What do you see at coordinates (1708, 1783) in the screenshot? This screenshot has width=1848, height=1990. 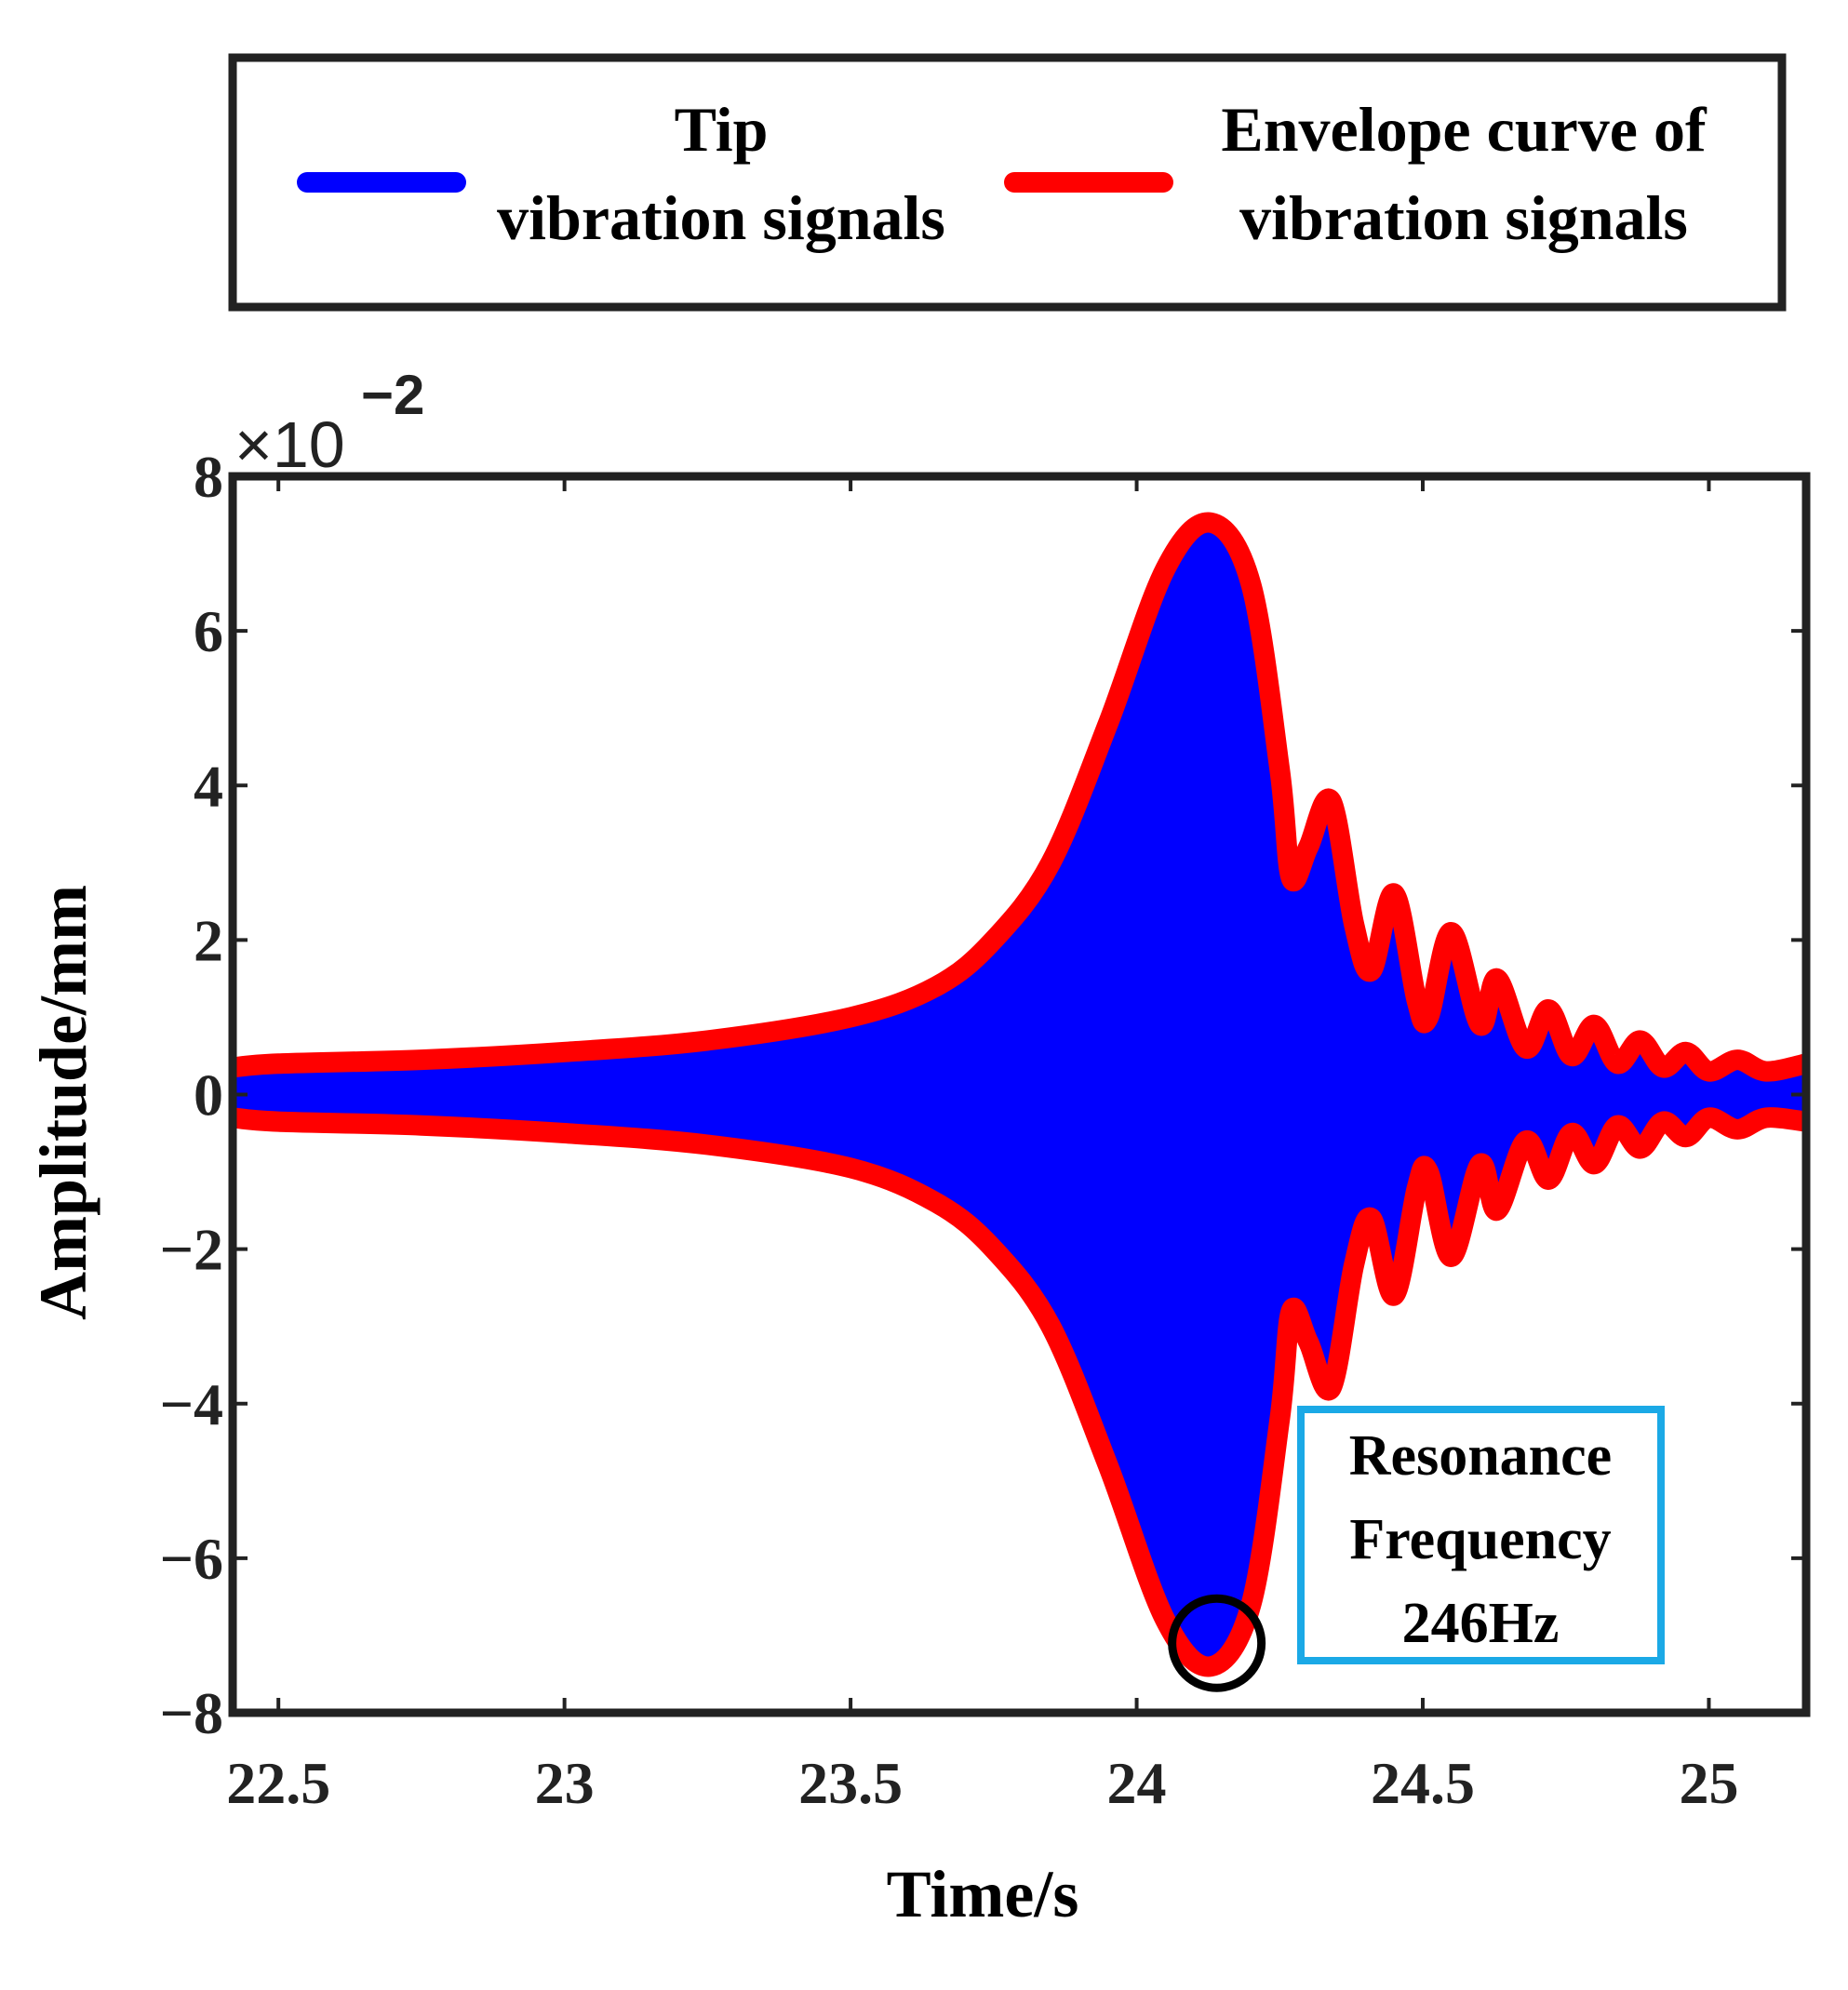 I see `x-tick-label: 25` at bounding box center [1708, 1783].